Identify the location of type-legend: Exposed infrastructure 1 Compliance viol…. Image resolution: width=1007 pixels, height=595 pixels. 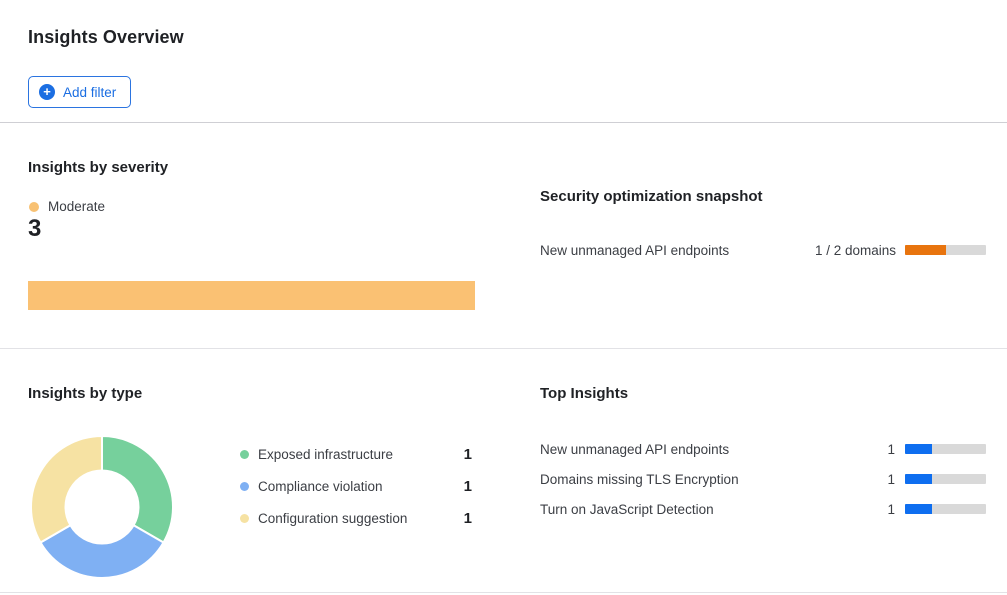
(356, 491).